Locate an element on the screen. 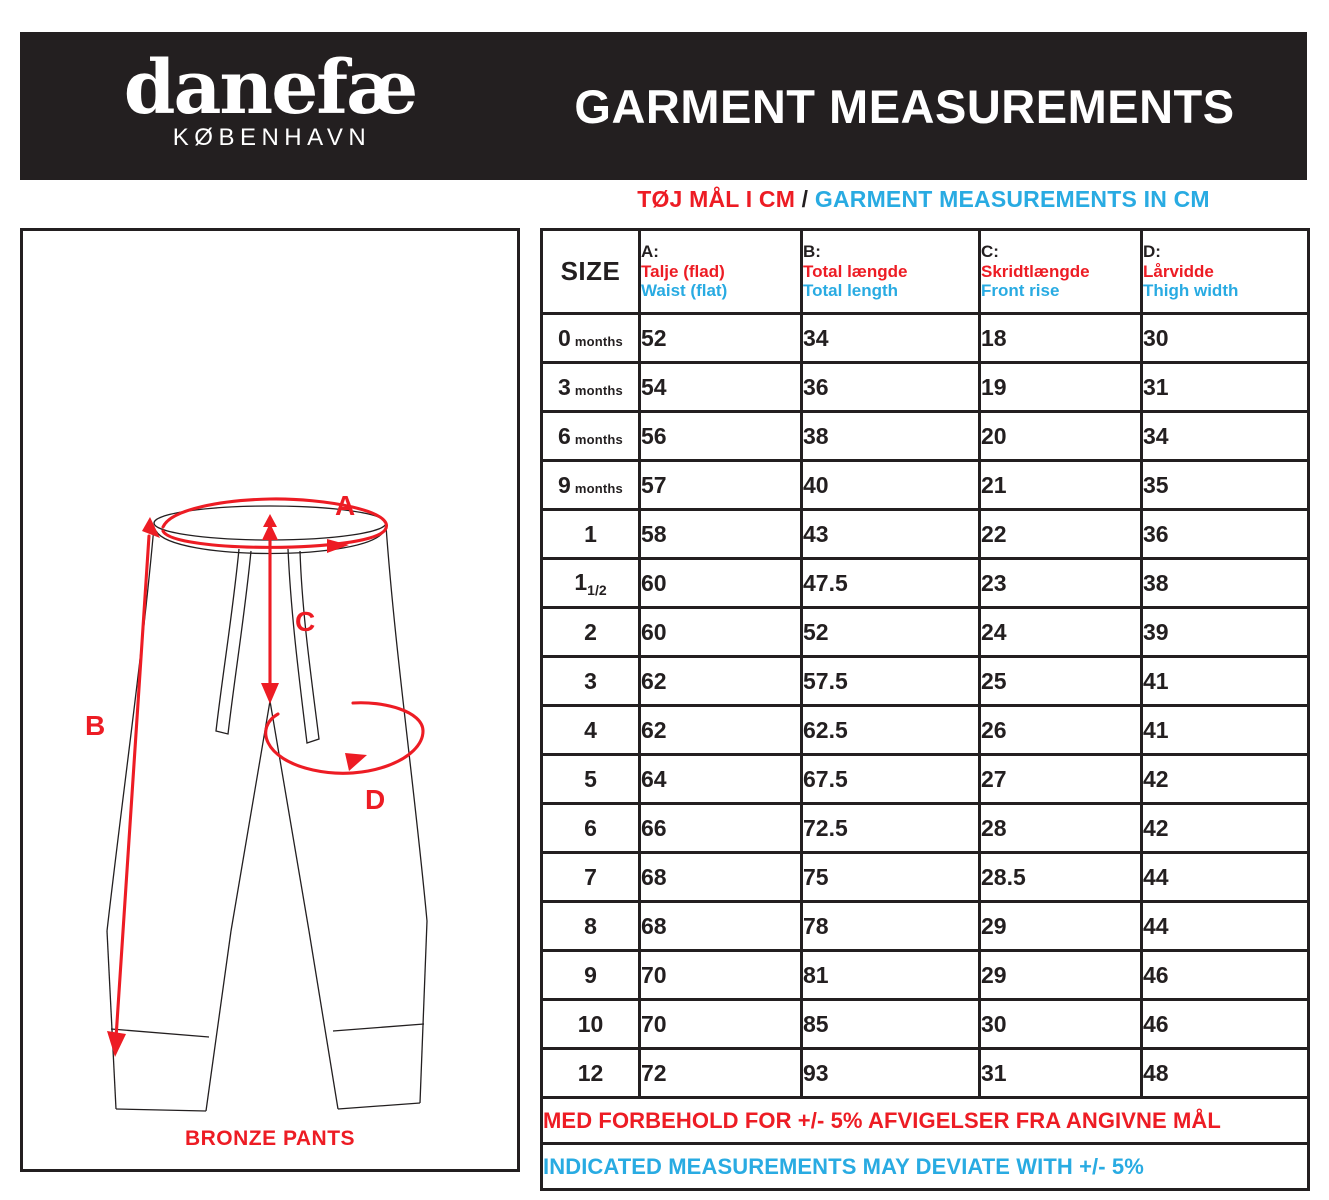 This screenshot has height=1200, width=1329. cell-b: 38 is located at coordinates (890, 436).